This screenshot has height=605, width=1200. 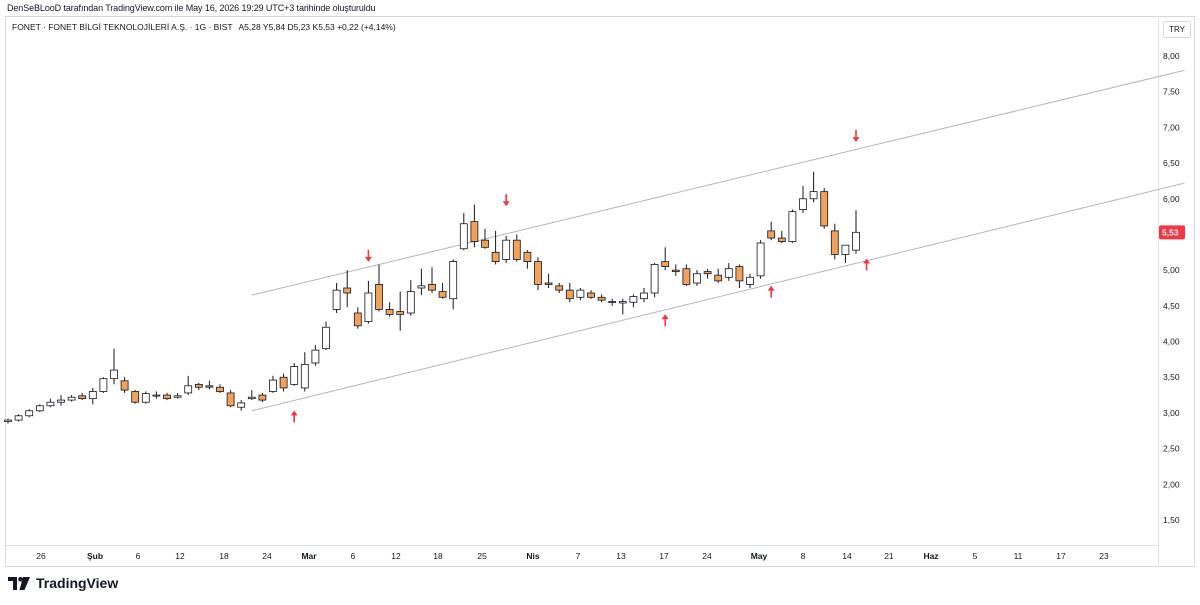 What do you see at coordinates (77, 583) in the screenshot?
I see `tradingview-brand: TradingView` at bounding box center [77, 583].